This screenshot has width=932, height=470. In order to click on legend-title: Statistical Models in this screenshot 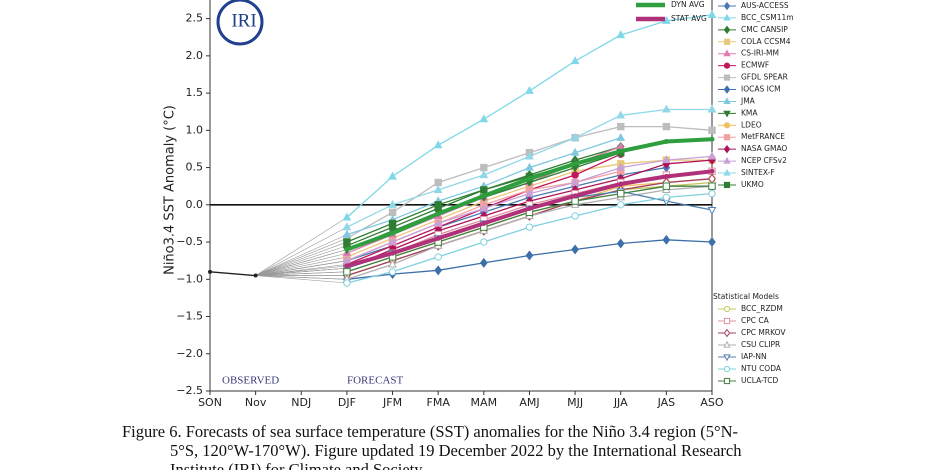, I will do `click(746, 296)`.